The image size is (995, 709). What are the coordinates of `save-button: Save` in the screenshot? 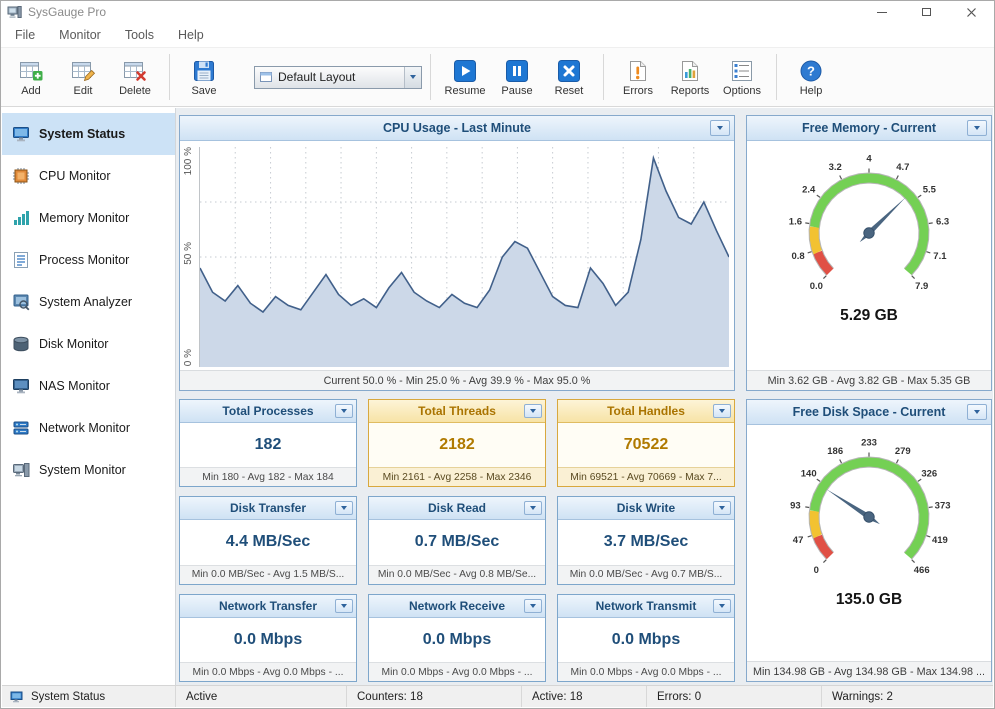 It's located at (204, 77).